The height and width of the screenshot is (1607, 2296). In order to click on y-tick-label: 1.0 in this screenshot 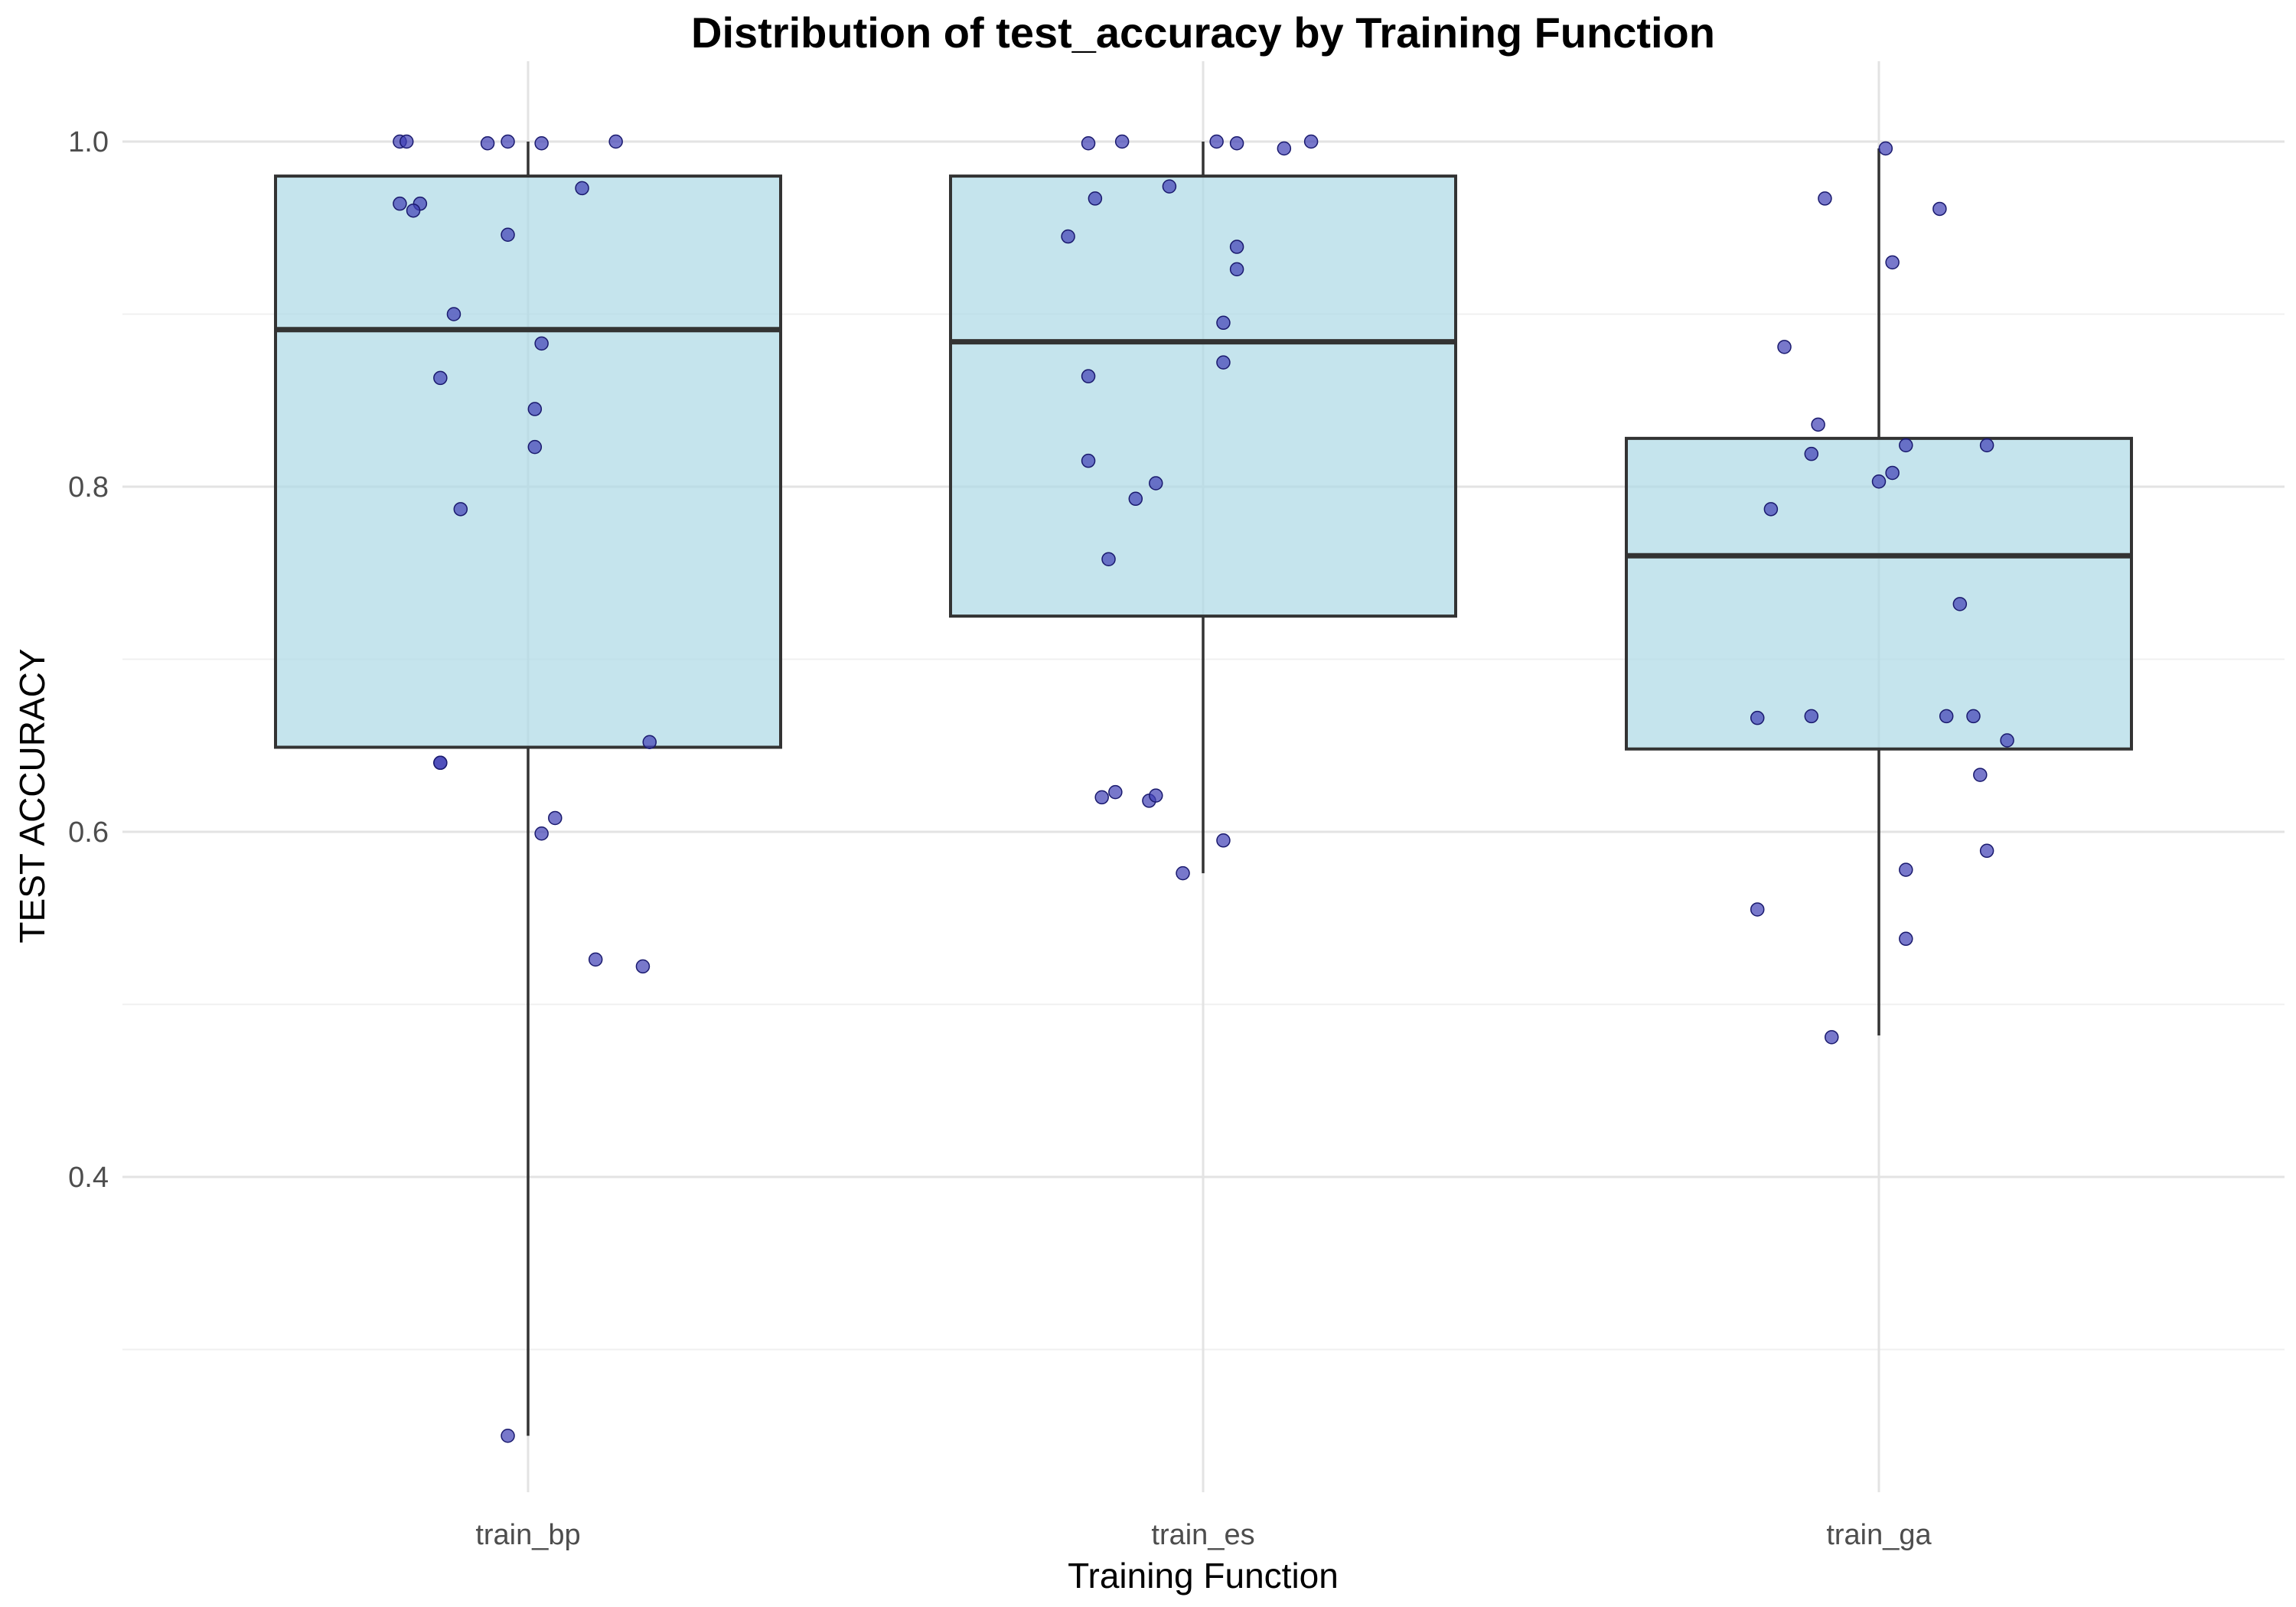, I will do `click(88, 142)`.